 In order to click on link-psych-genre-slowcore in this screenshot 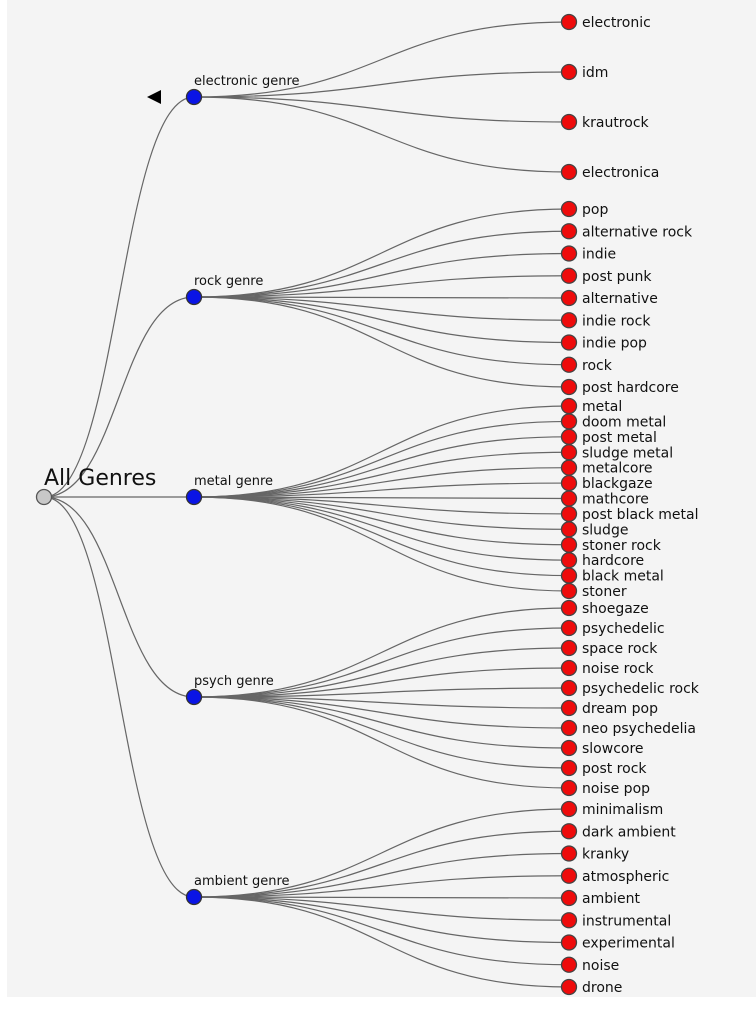, I will do `click(381, 722)`.